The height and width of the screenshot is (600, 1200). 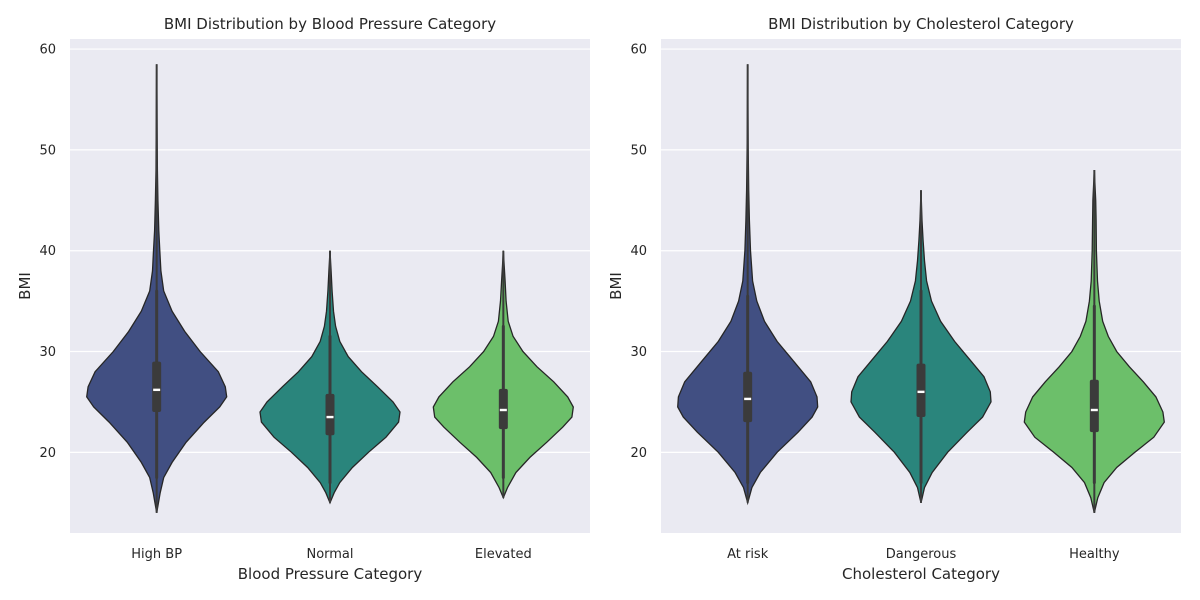 I want to click on x-axis-label: Cholesterol Category, so click(x=921, y=574).